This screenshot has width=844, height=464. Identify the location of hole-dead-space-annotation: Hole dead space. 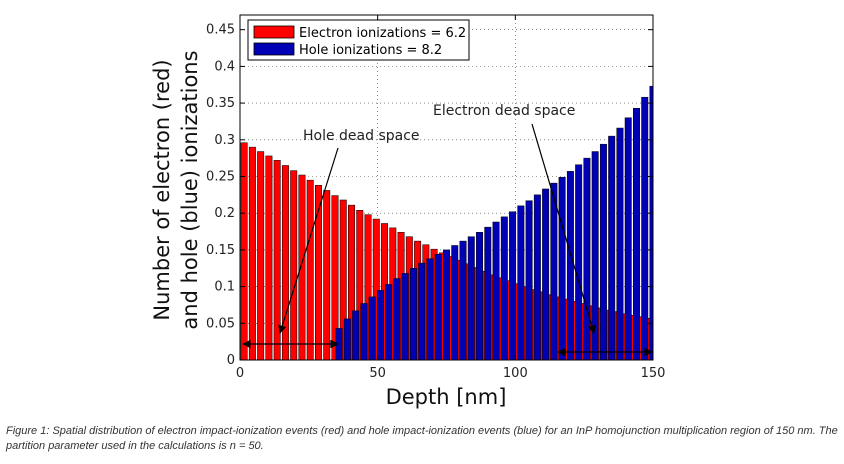
(331, 238).